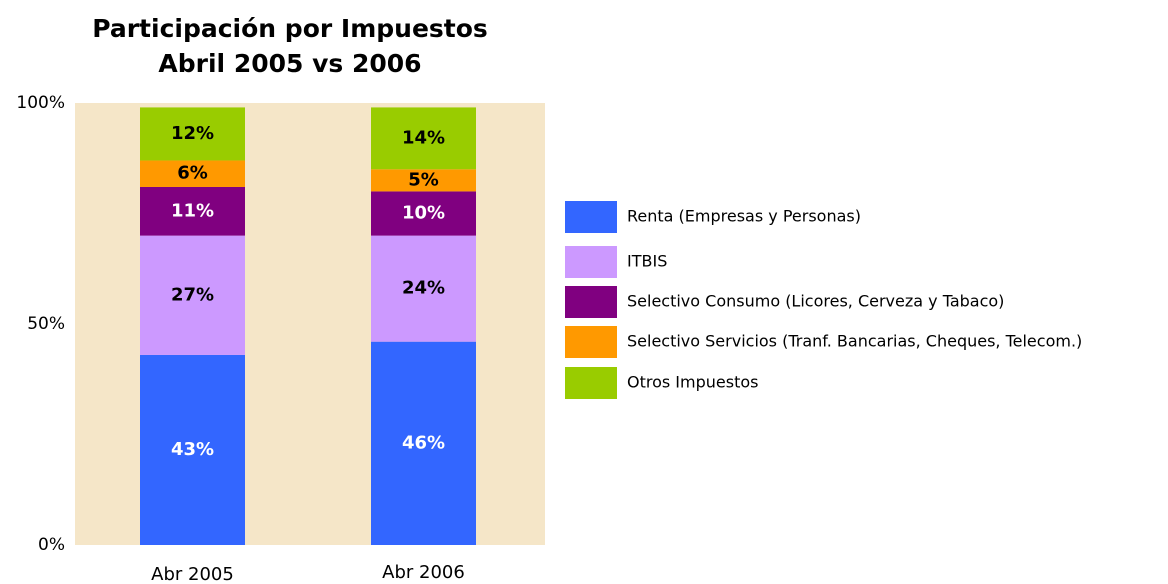  I want to click on value-label: 10%, so click(423, 213).